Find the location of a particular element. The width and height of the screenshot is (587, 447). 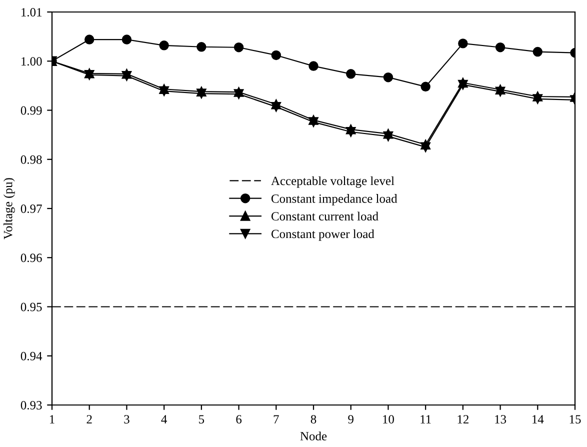

x-tick-label: 13 is located at coordinates (500, 419).